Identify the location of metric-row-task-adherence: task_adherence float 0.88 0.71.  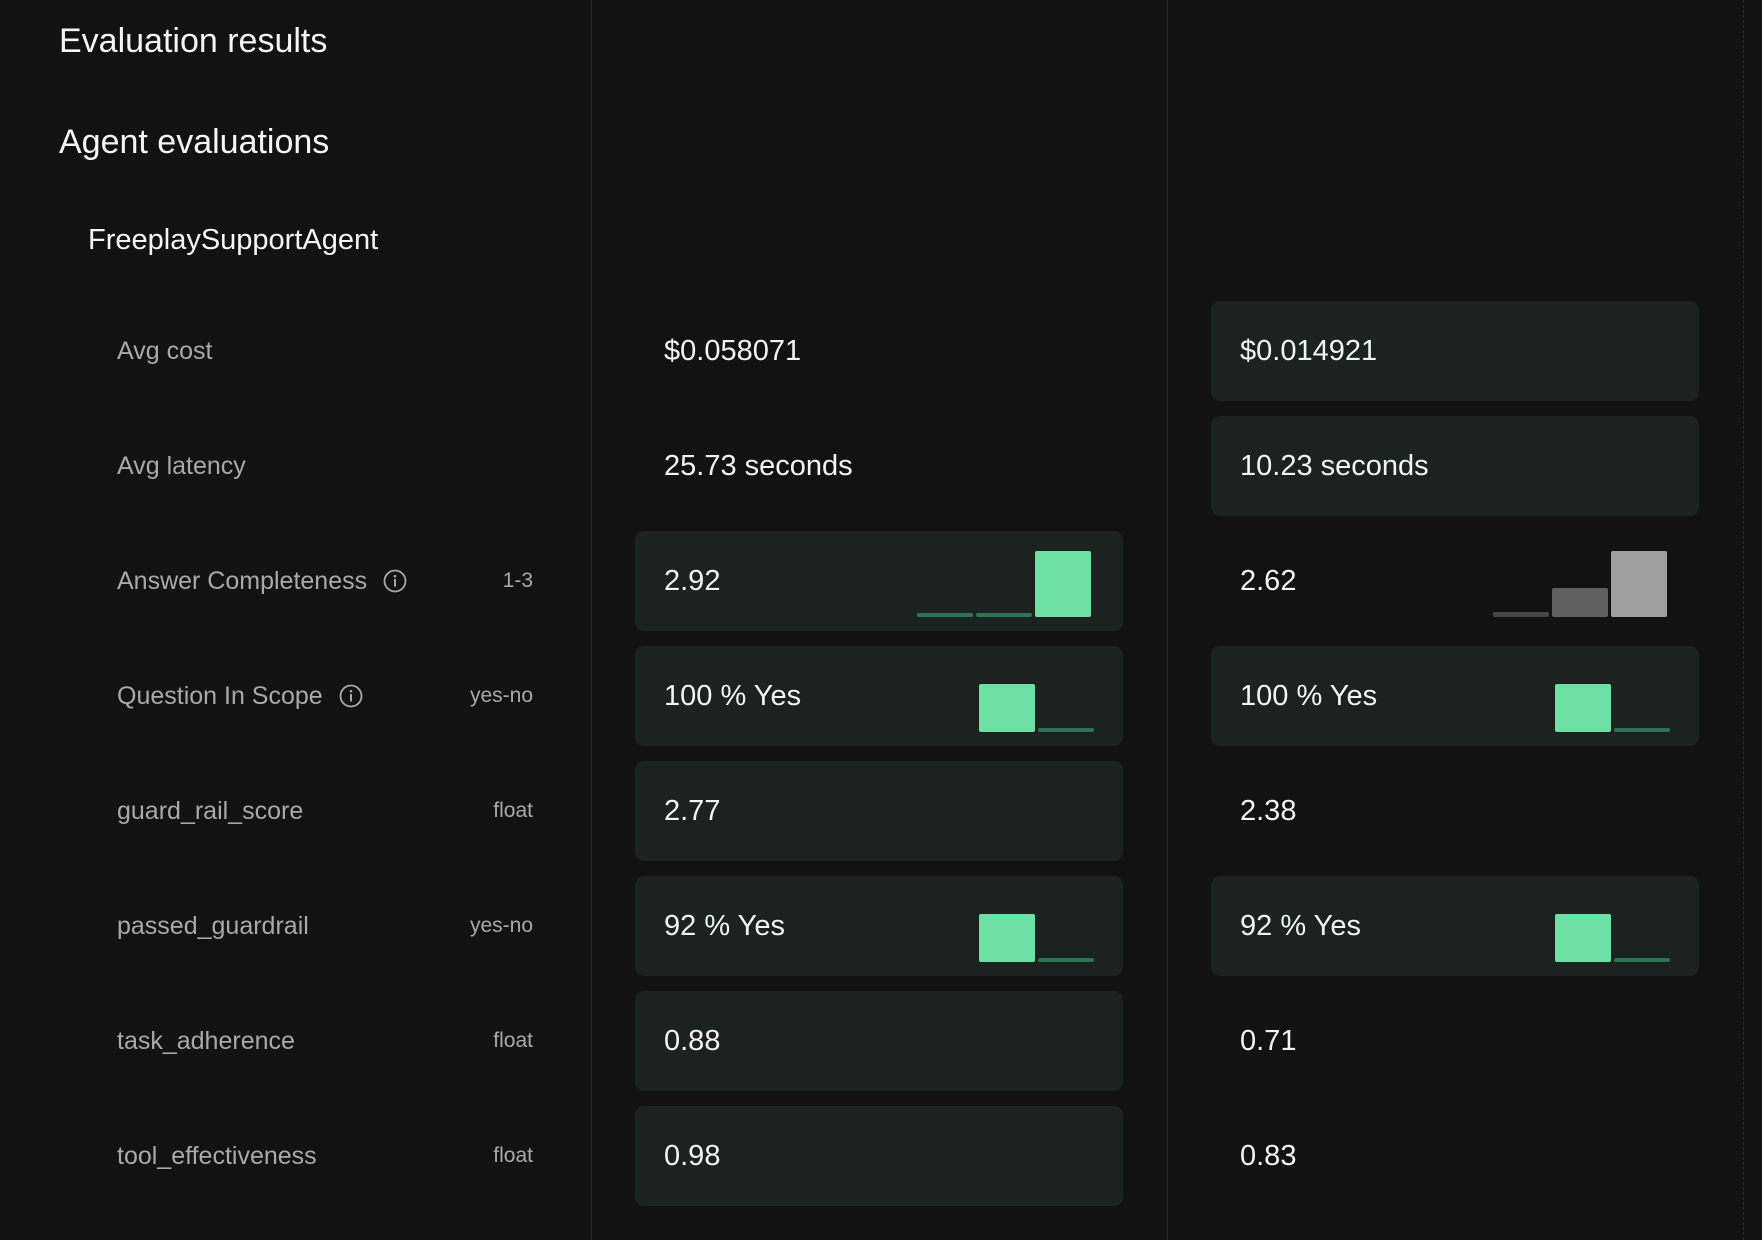
(881, 1041).